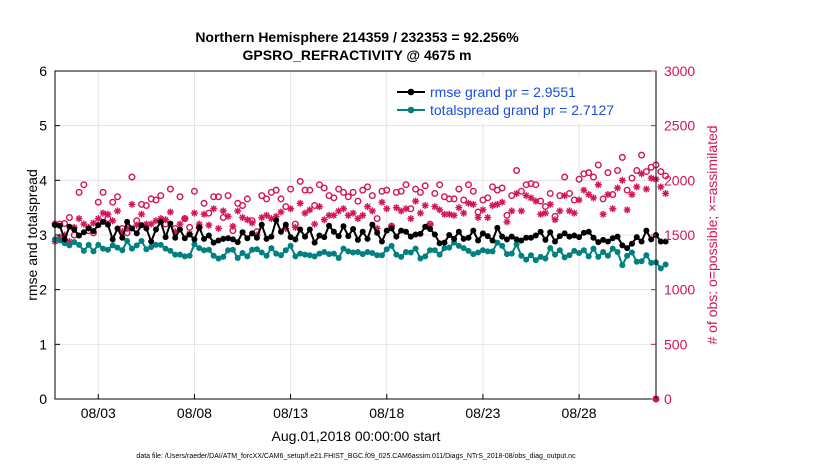  Describe the element at coordinates (43, 180) in the screenshot. I see `y-tick-label: 4` at that location.